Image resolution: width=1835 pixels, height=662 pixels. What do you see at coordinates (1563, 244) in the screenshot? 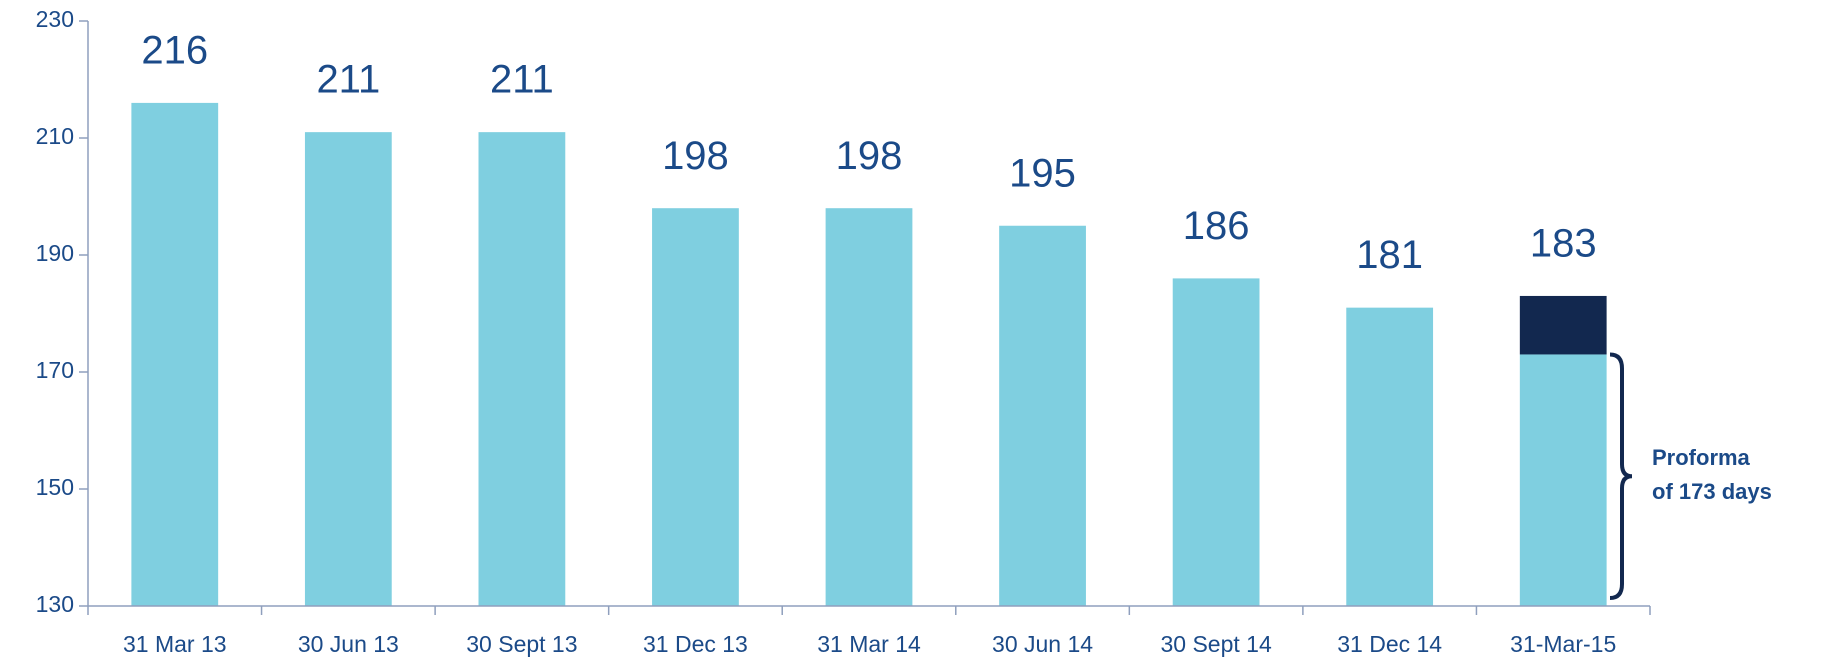
I see `data-label: 183` at bounding box center [1563, 244].